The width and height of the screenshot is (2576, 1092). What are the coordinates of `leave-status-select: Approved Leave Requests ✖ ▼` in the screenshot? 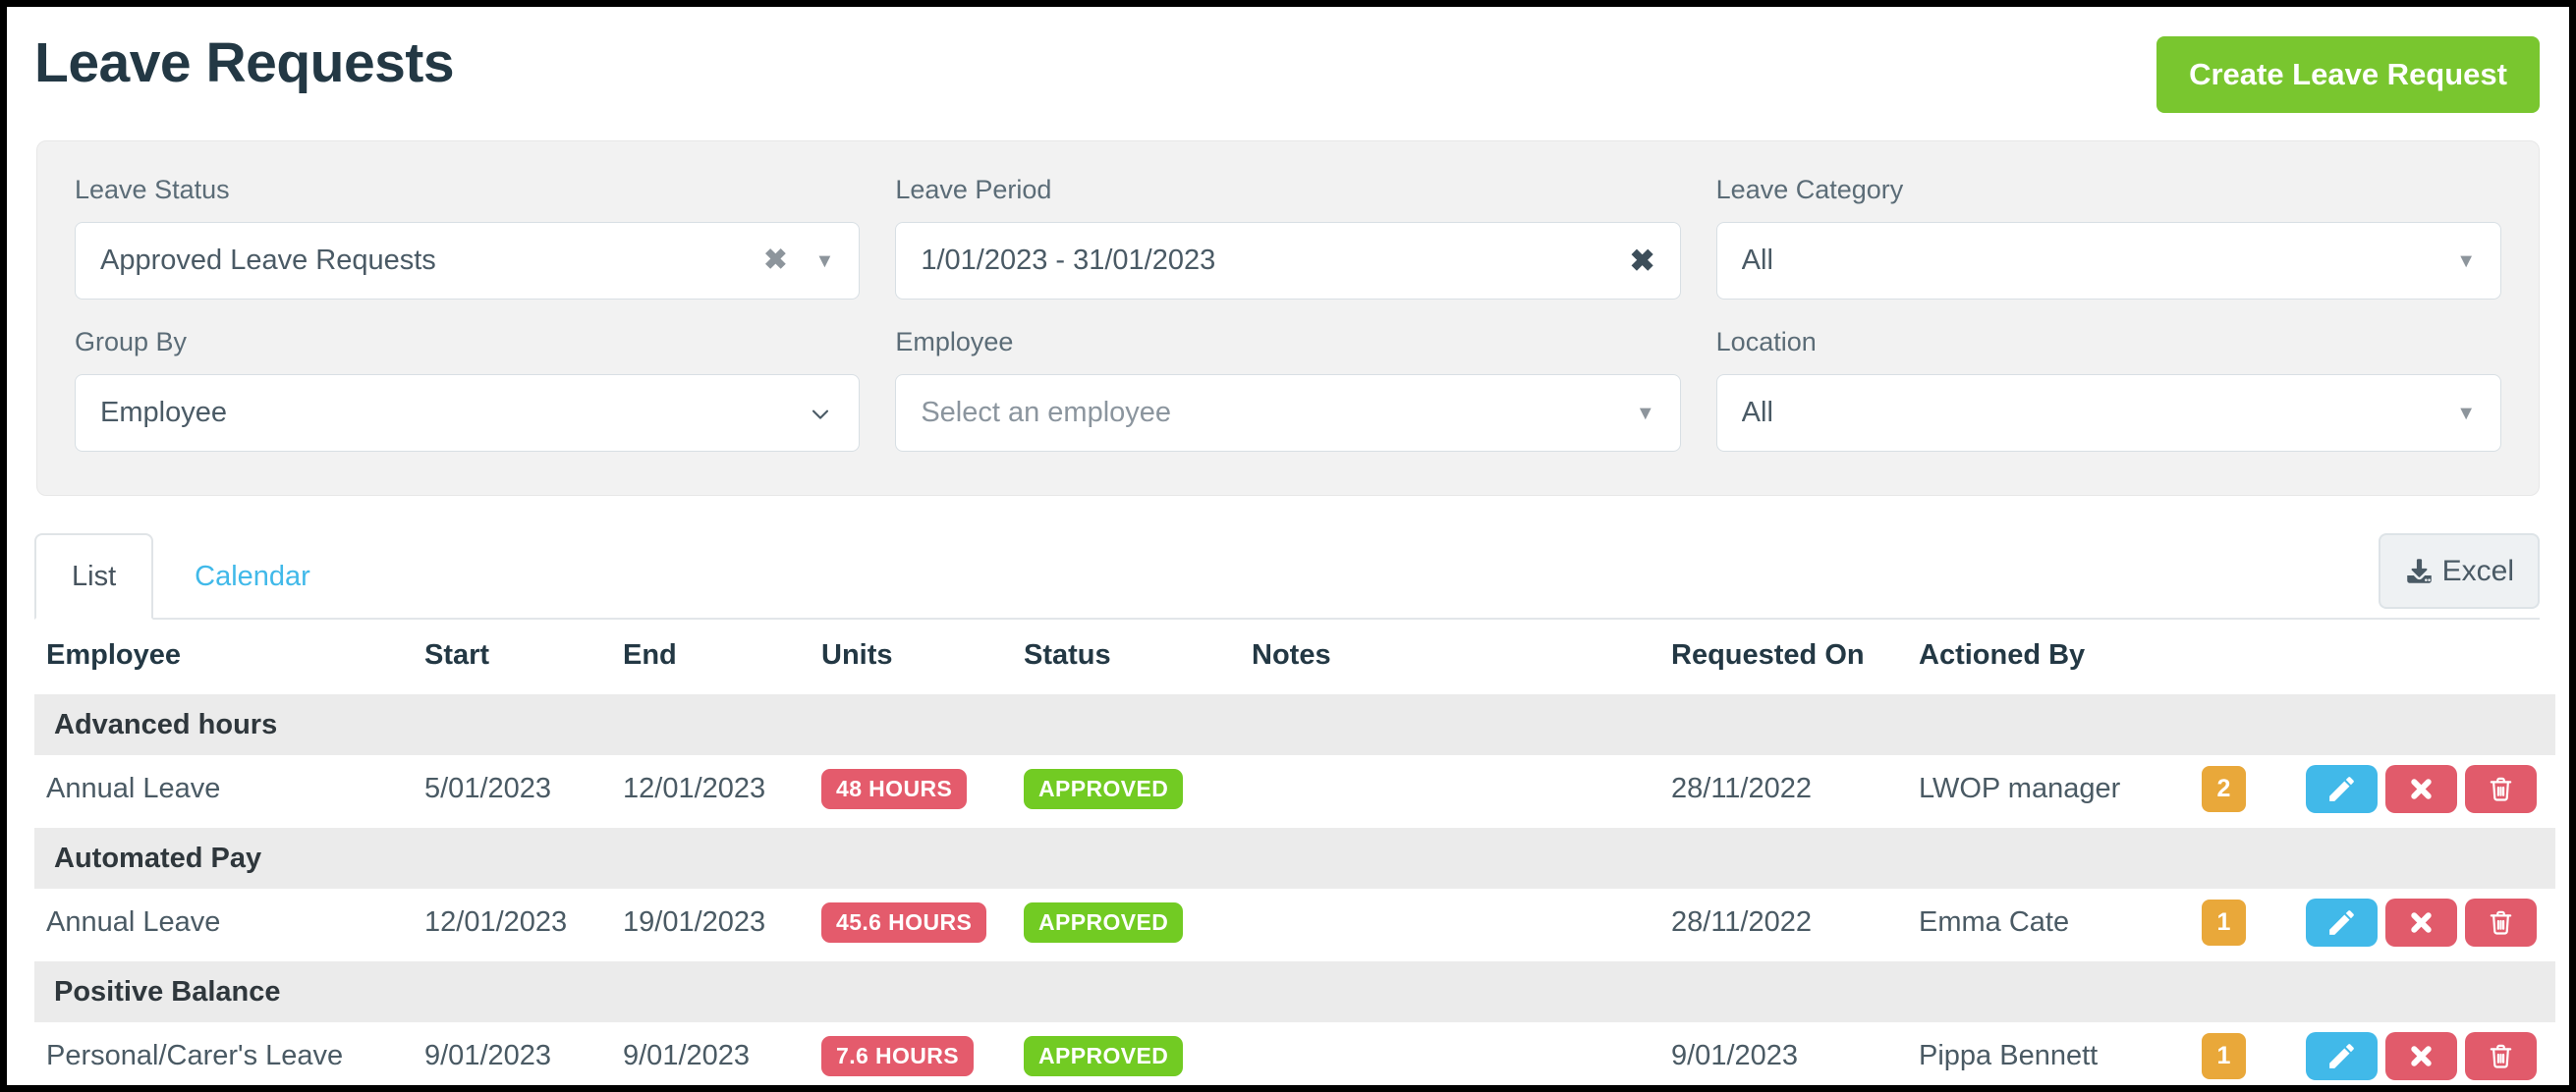 It's located at (468, 261).